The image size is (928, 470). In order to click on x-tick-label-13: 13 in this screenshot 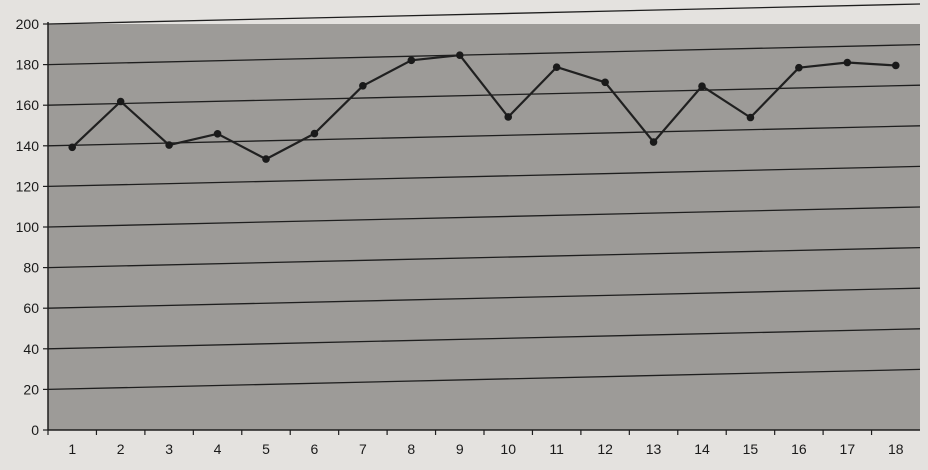, I will do `click(654, 449)`.